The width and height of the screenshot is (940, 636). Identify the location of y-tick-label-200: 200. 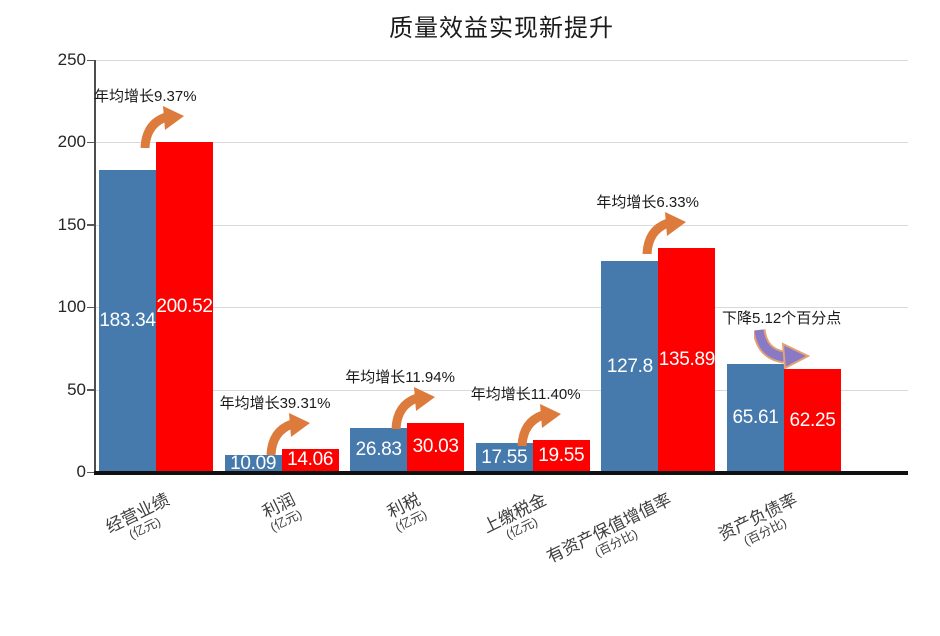
(71, 142).